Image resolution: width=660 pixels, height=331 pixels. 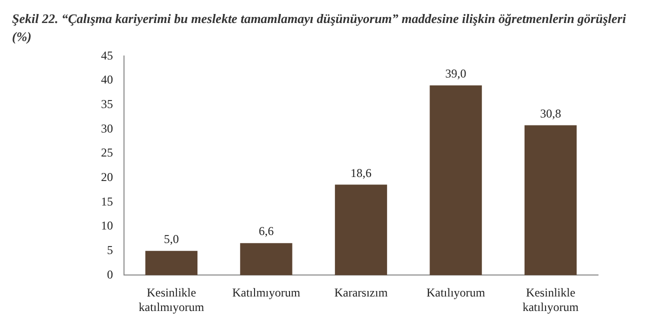 I want to click on y-tick-label: 5, so click(x=110, y=250).